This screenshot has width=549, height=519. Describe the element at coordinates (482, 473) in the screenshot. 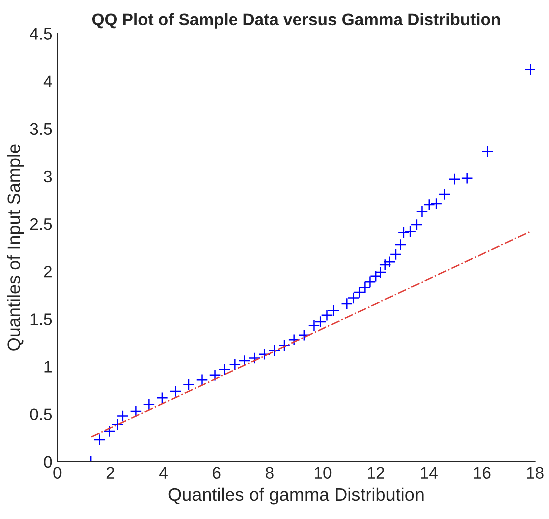

I see `x-tick-label: 16` at that location.